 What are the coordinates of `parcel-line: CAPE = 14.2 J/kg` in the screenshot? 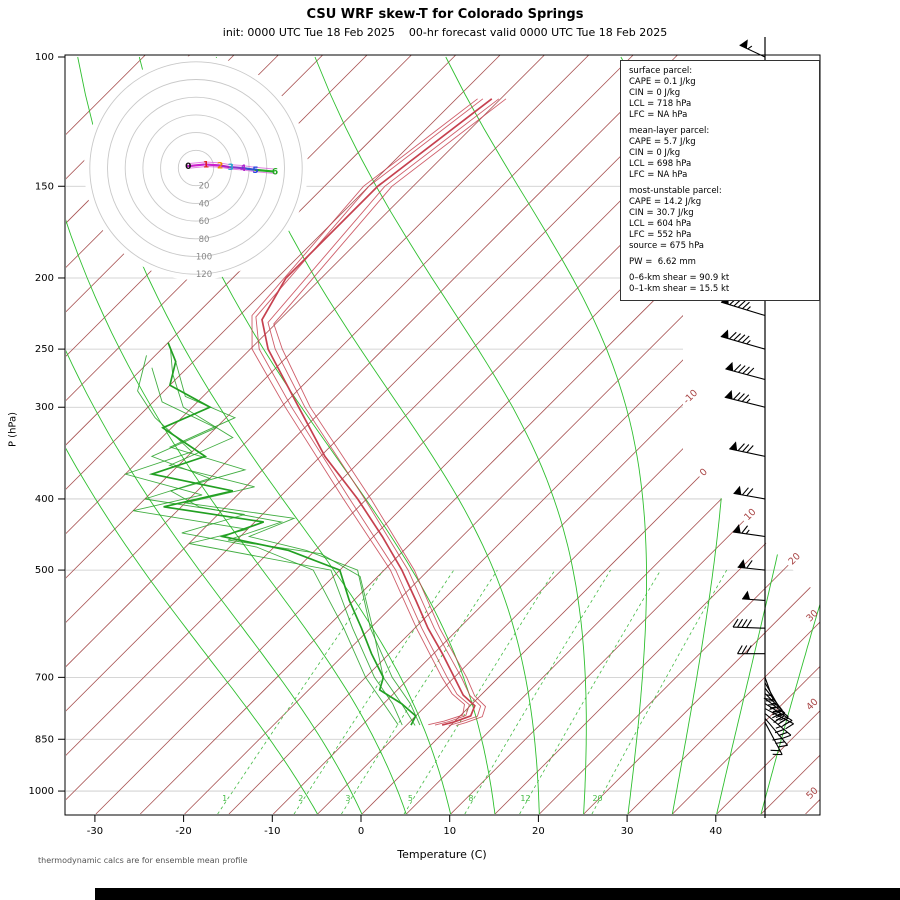 It's located at (665, 202).